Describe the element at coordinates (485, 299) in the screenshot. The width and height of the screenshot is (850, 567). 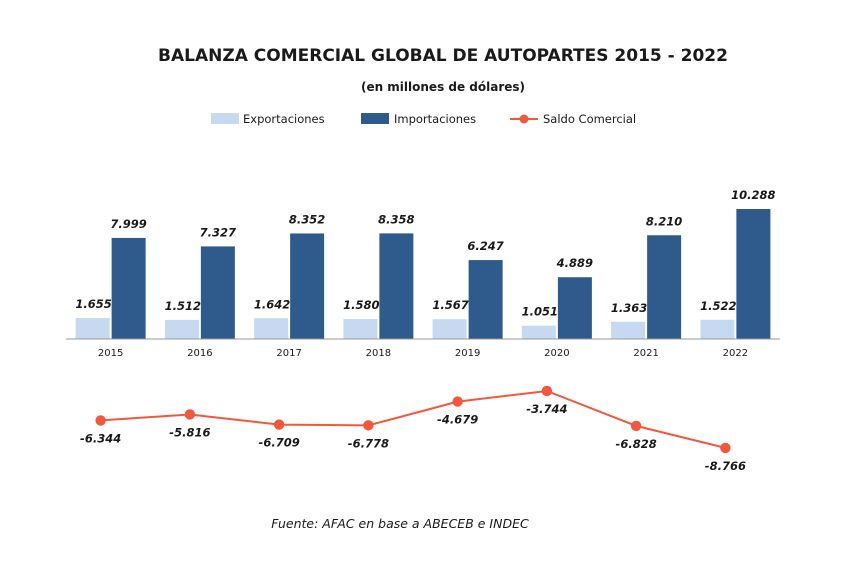
I see `bar-importaciones-2019` at that location.